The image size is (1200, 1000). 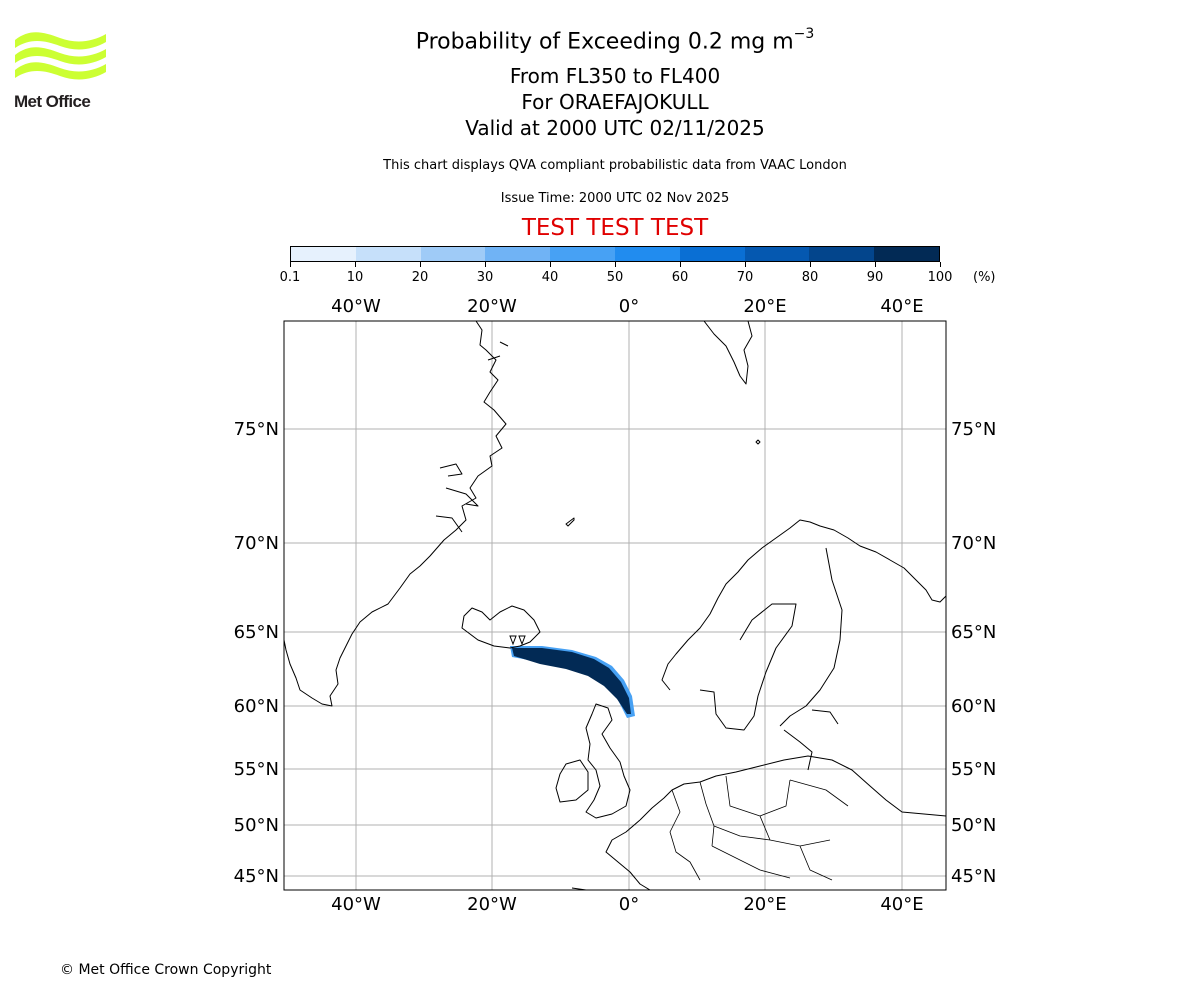 What do you see at coordinates (973, 769) in the screenshot?
I see `right-lat-label: 55°N` at bounding box center [973, 769].